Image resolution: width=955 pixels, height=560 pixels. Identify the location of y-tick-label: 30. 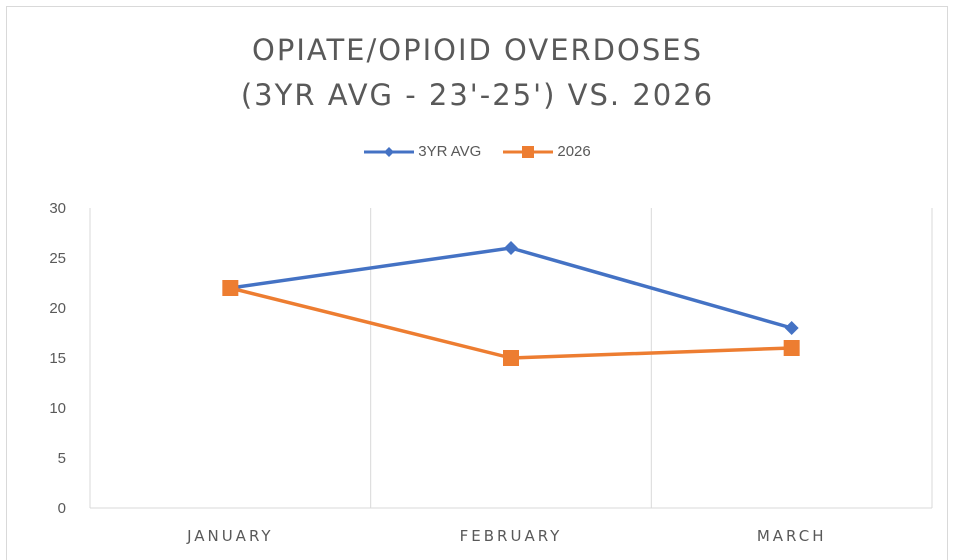
(57, 208).